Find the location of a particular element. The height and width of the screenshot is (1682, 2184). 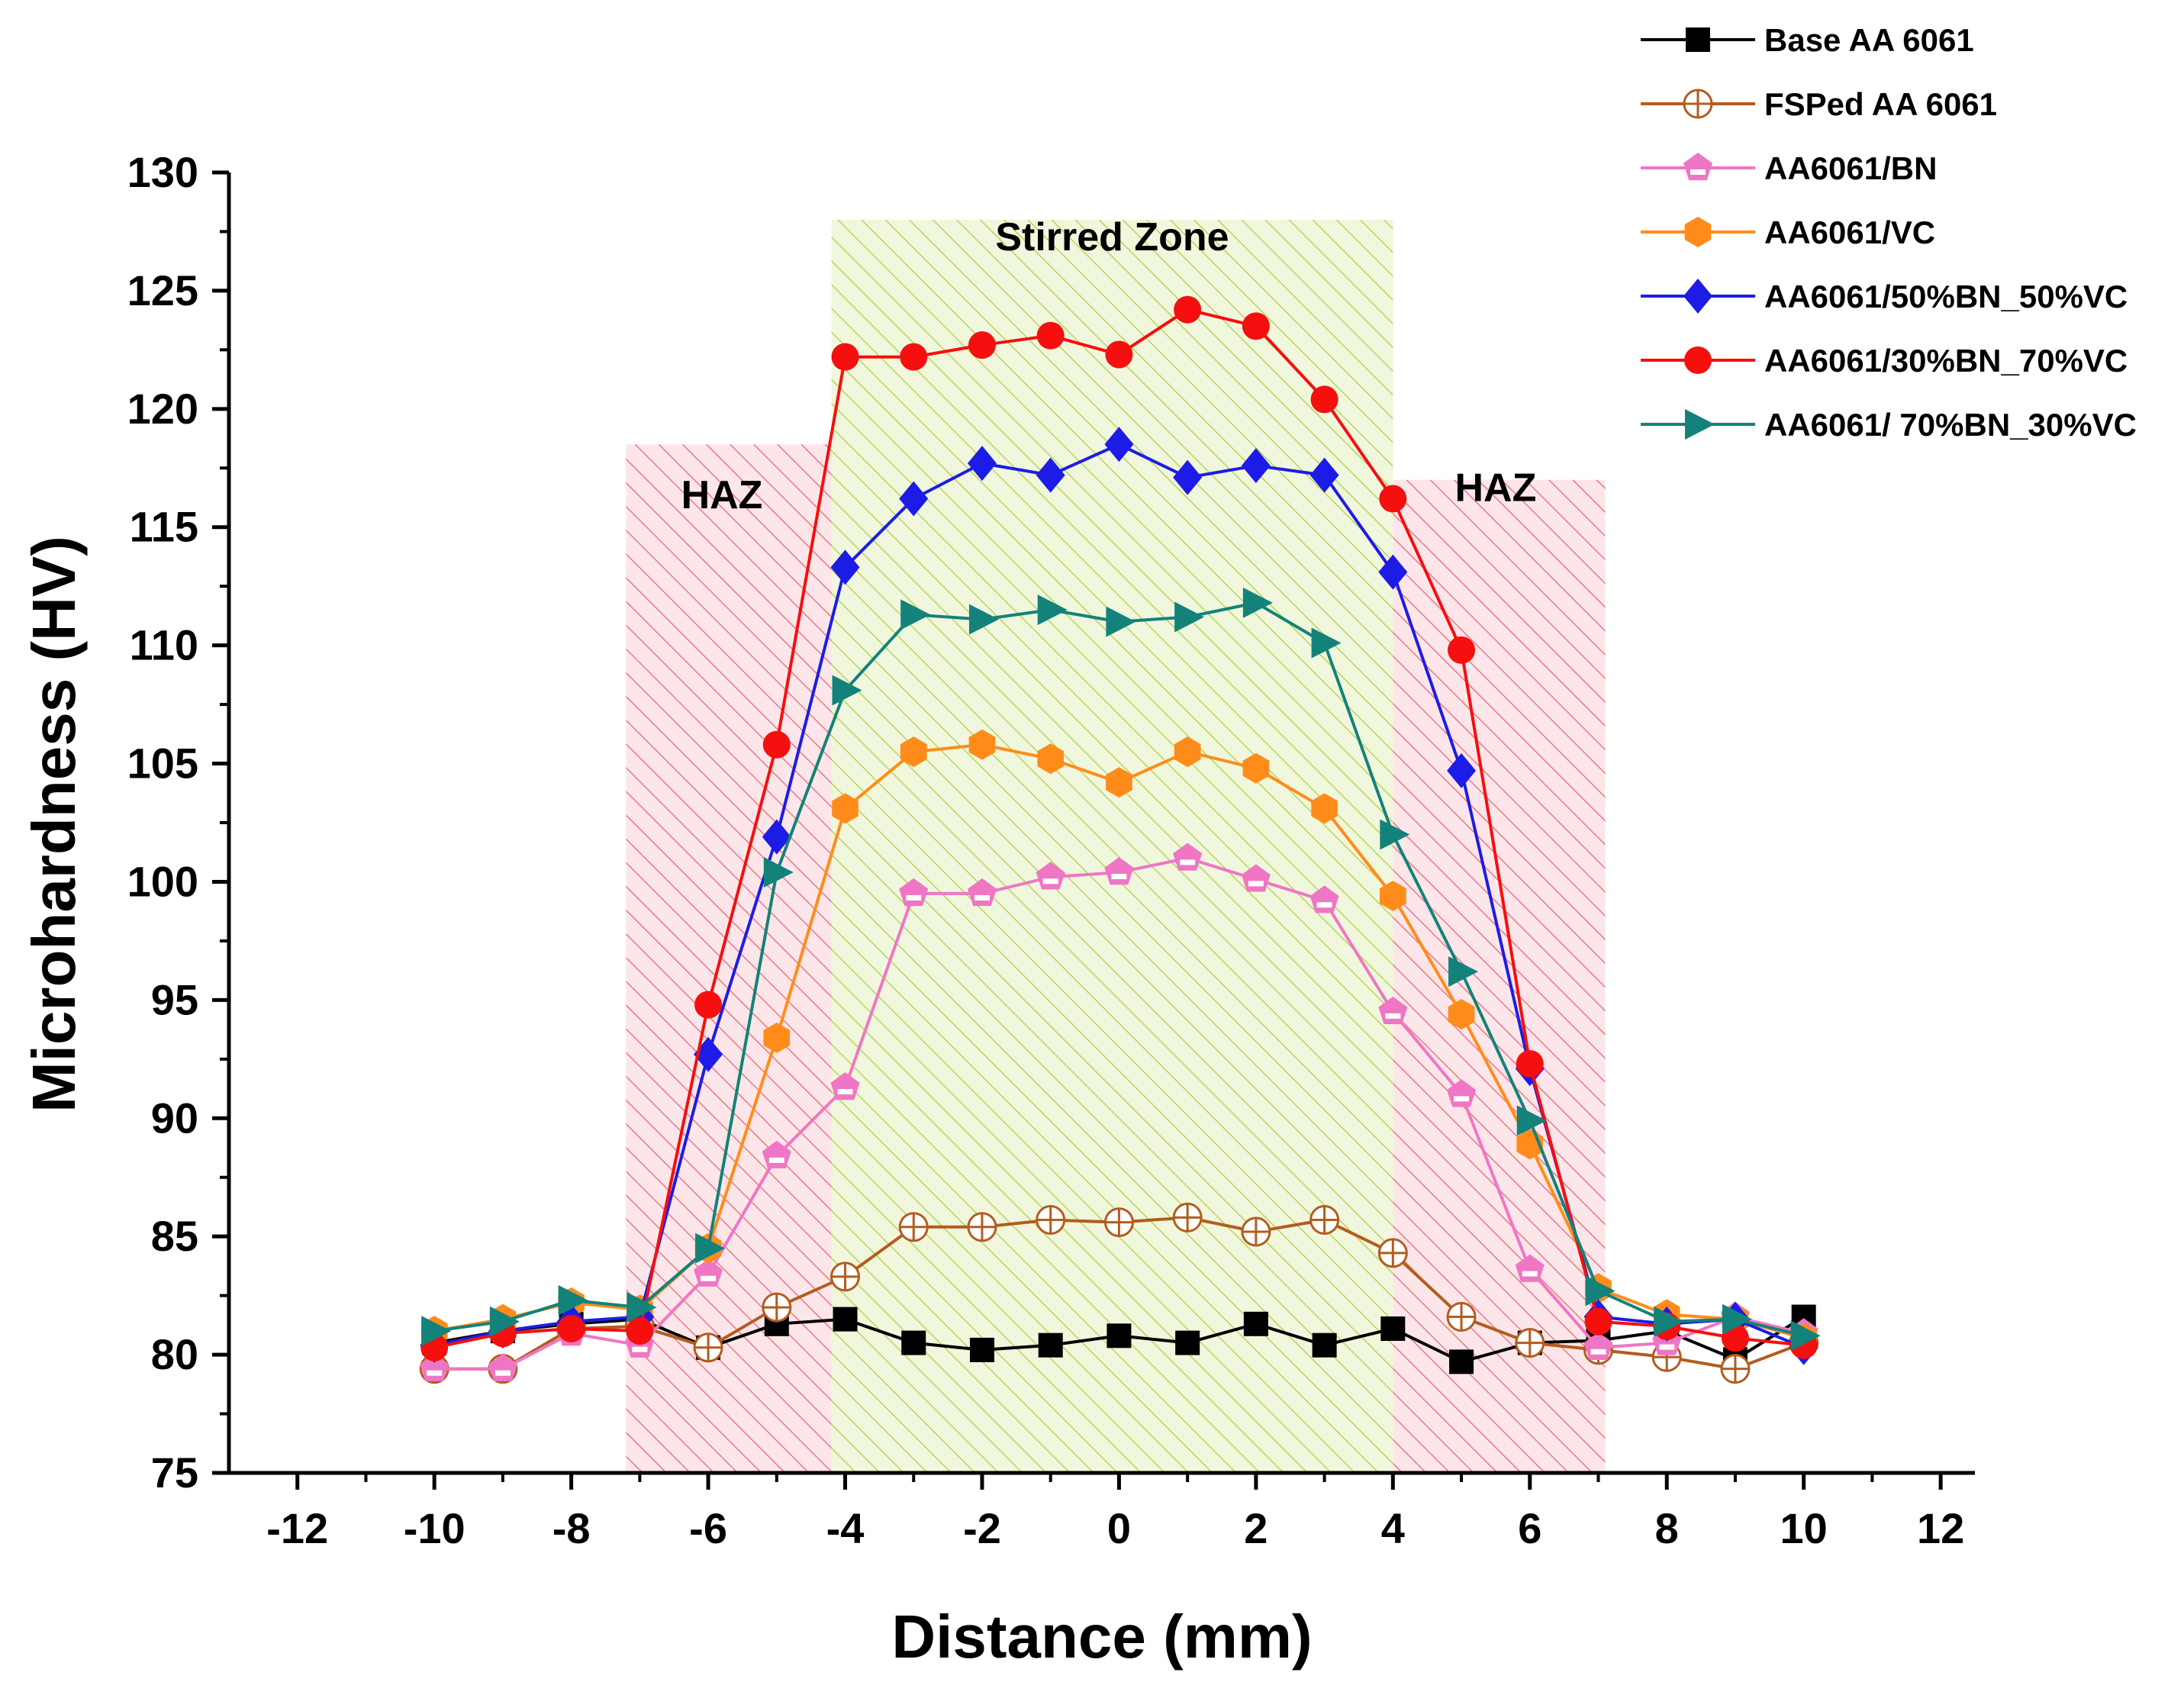

legend-item-5: AA6061/30%BN_70%VC is located at coordinates (1884, 361).